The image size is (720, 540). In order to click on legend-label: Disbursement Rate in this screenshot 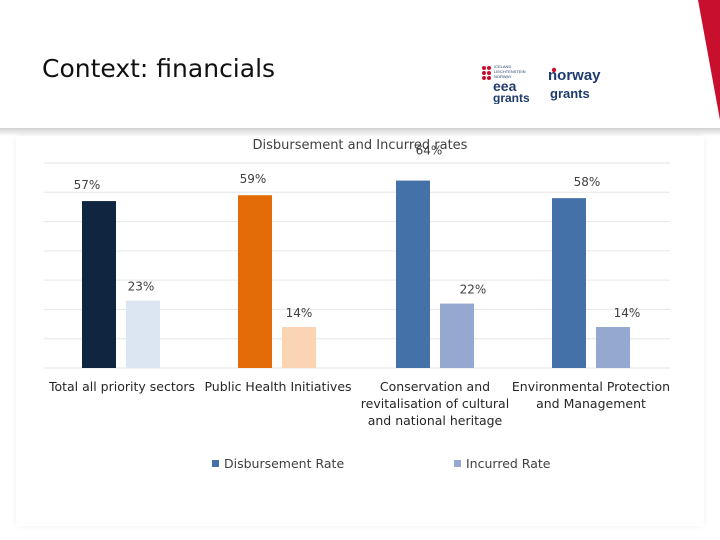, I will do `click(284, 463)`.